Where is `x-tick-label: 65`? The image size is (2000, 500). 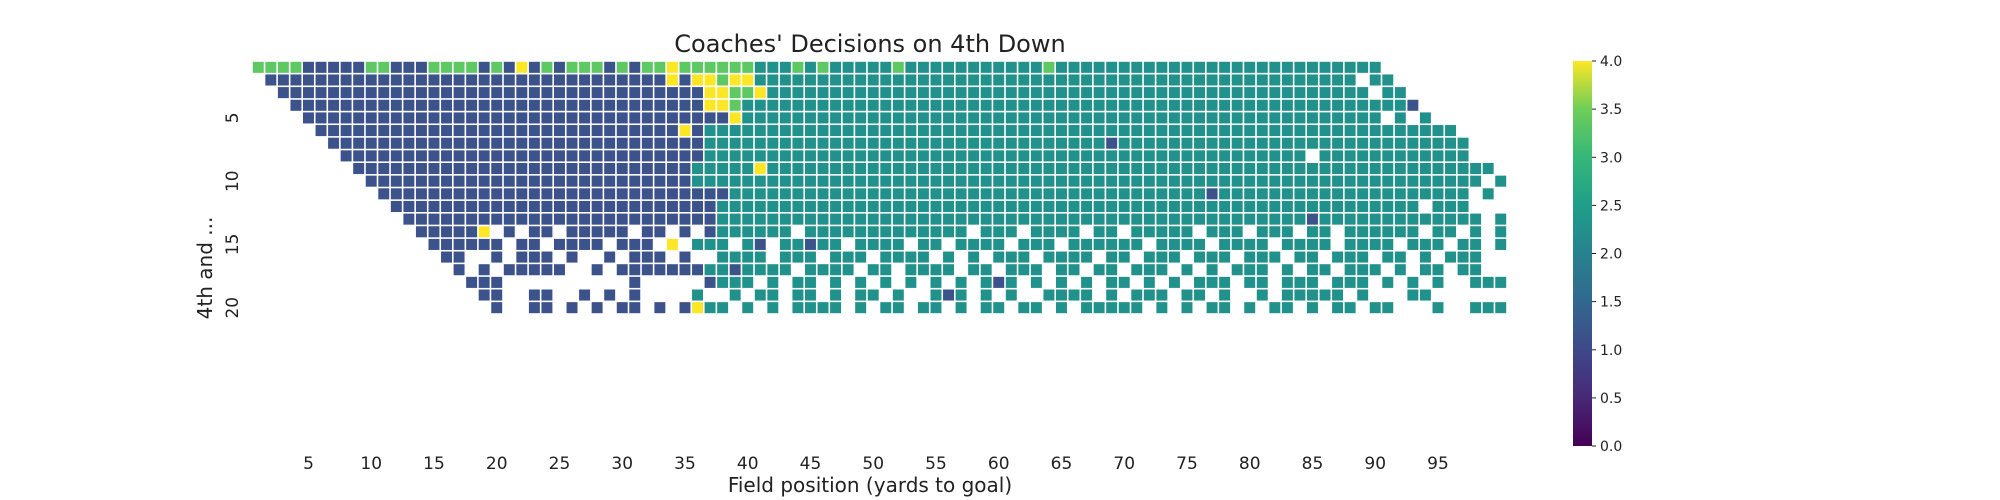
x-tick-label: 65 is located at coordinates (1062, 464).